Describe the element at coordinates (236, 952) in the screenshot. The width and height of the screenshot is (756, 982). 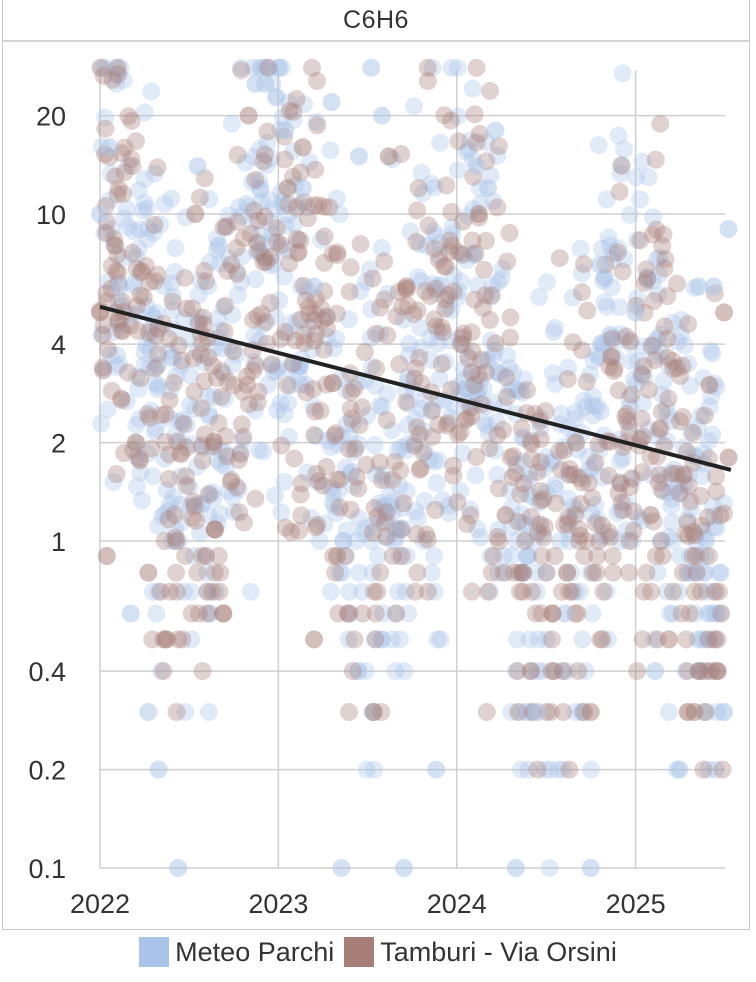
I see `legend-item-meteo-parchi: Meteo Parchi` at that location.